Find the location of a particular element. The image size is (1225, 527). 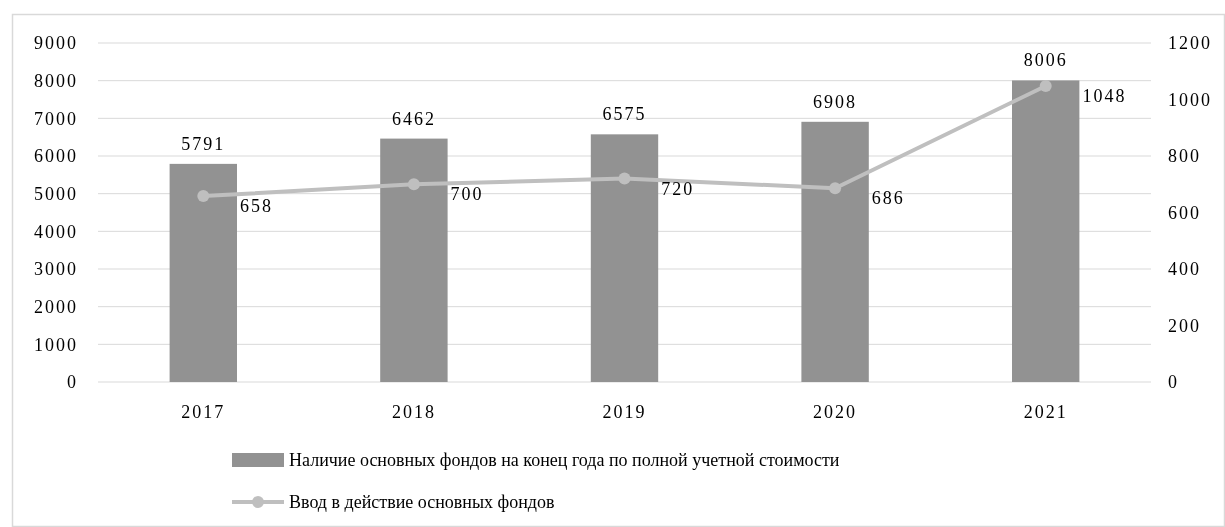

y-tick-label: 5000 is located at coordinates (56, 193).